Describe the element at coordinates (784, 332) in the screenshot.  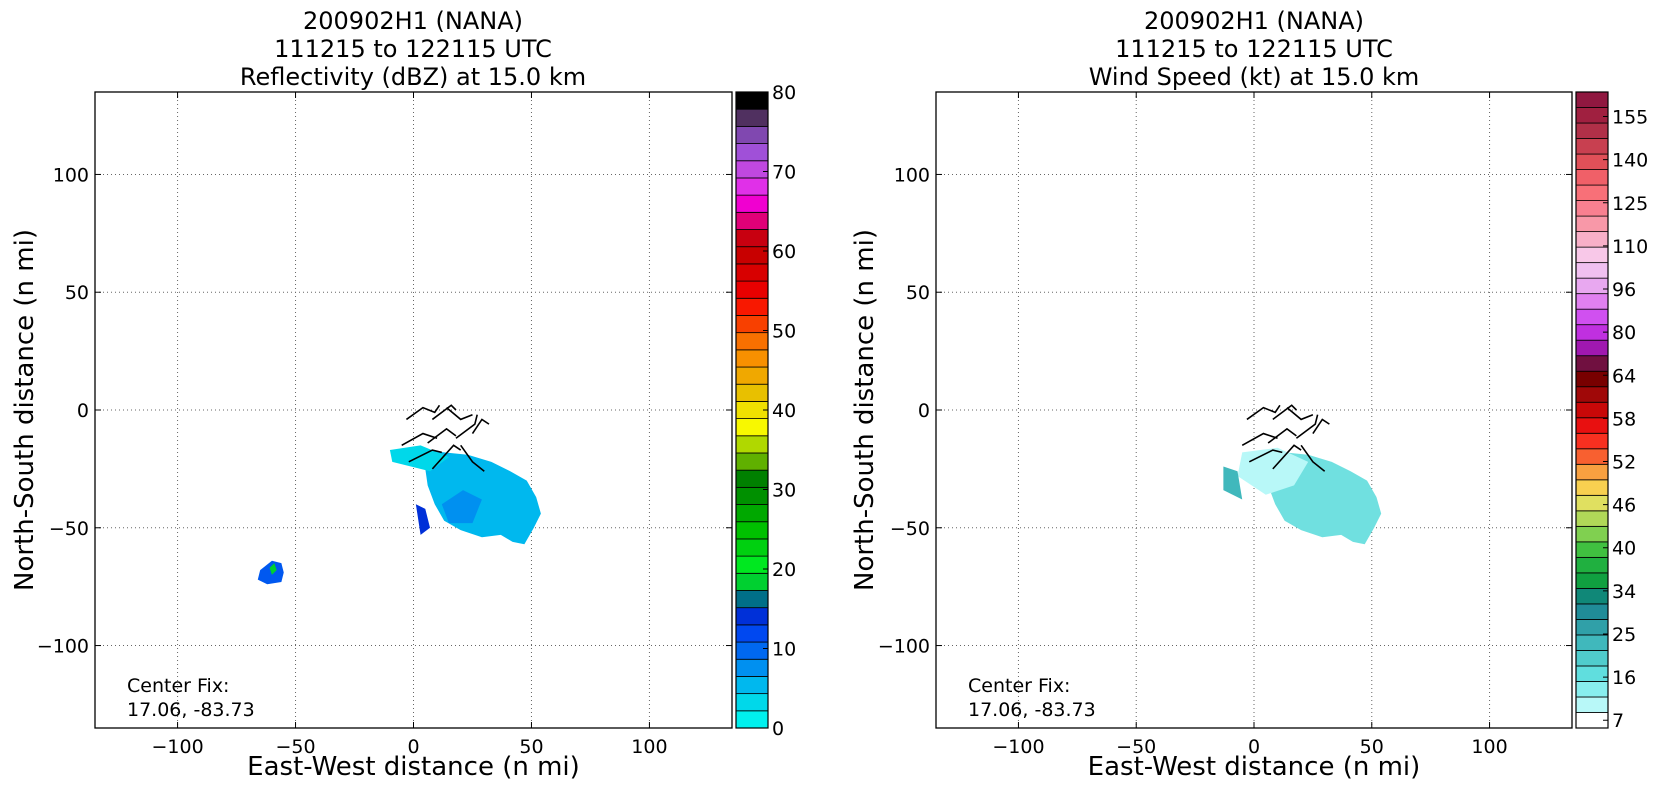
I see `colorbar-tick-label: 50` at that location.